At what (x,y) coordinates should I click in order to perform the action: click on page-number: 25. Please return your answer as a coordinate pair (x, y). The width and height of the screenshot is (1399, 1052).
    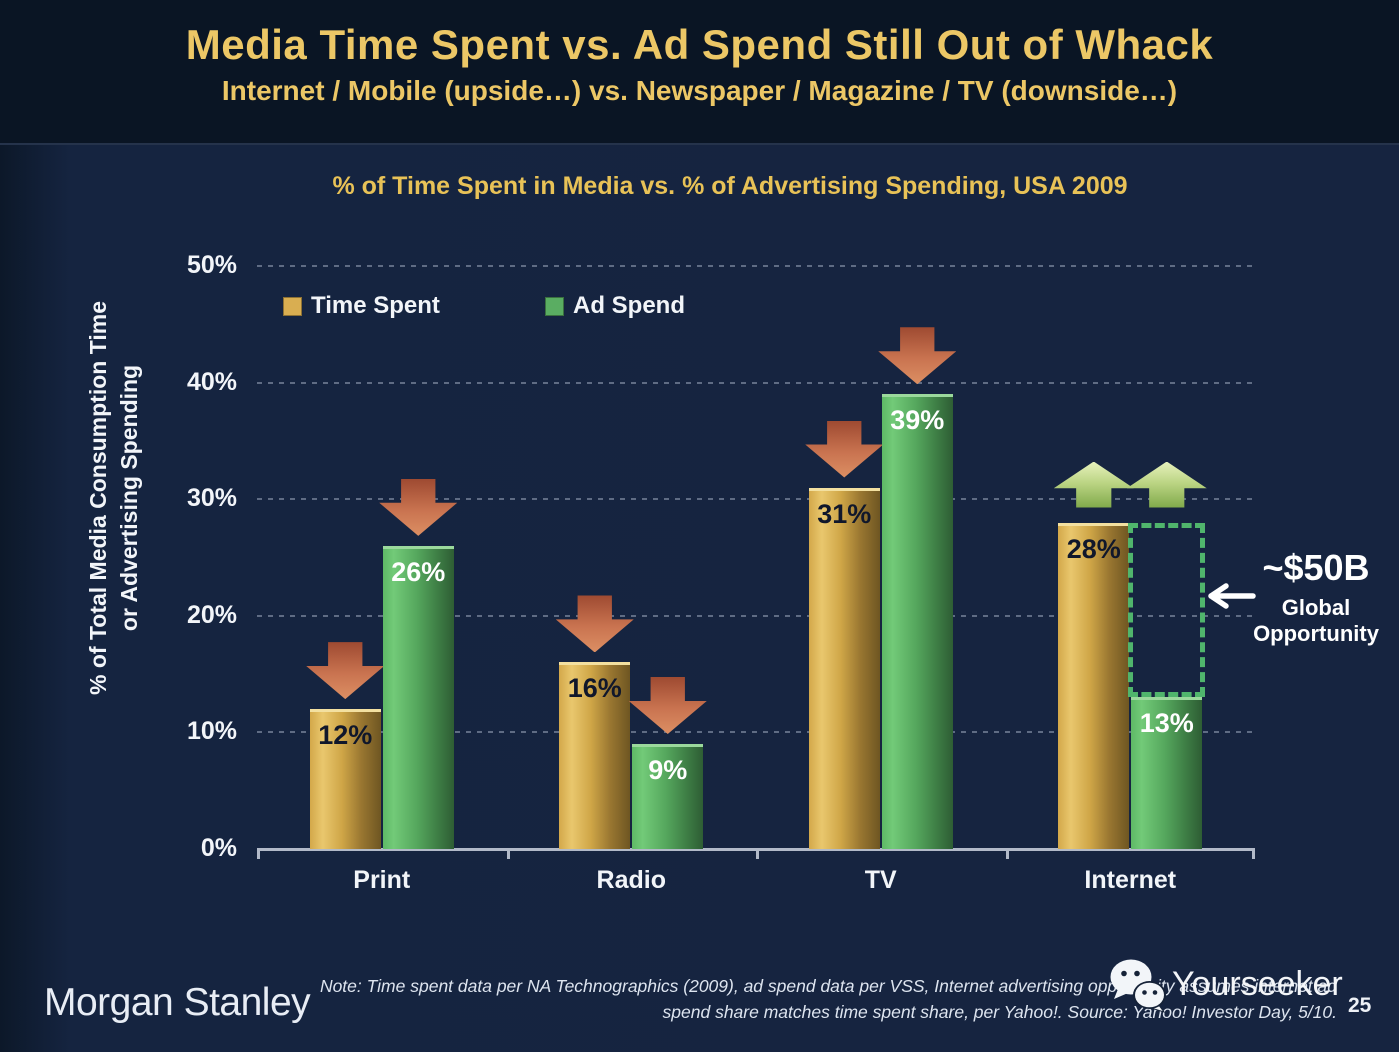
    Looking at the image, I should click on (1360, 1005).